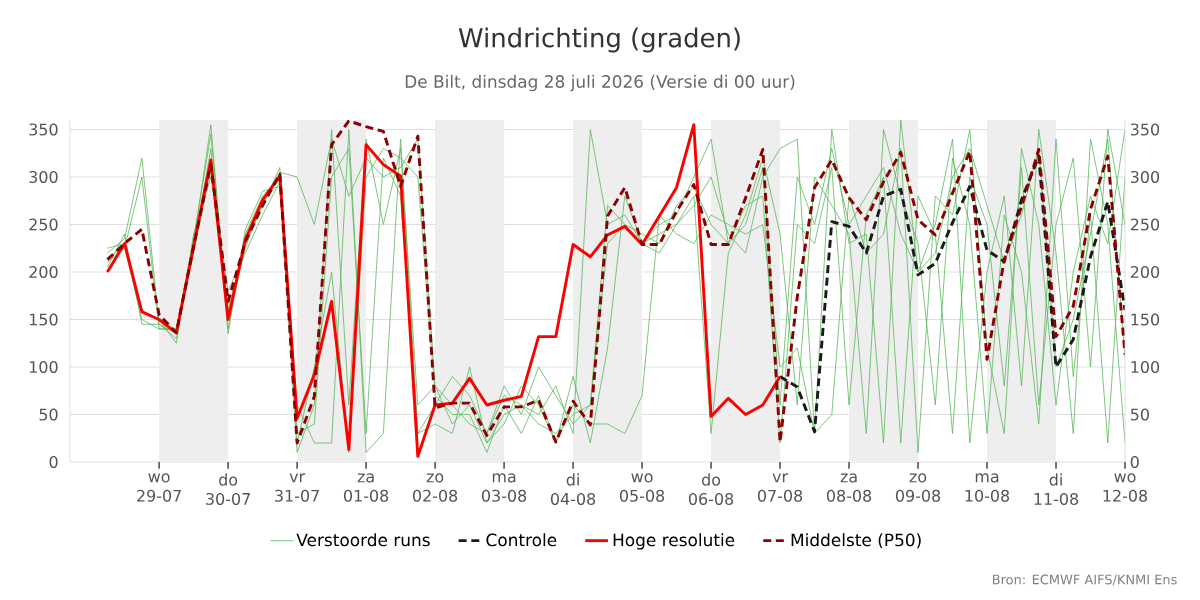 This screenshot has height=600, width=1200. Describe the element at coordinates (1134, 462) in the screenshot. I see `y2-tick-label: 0` at that location.